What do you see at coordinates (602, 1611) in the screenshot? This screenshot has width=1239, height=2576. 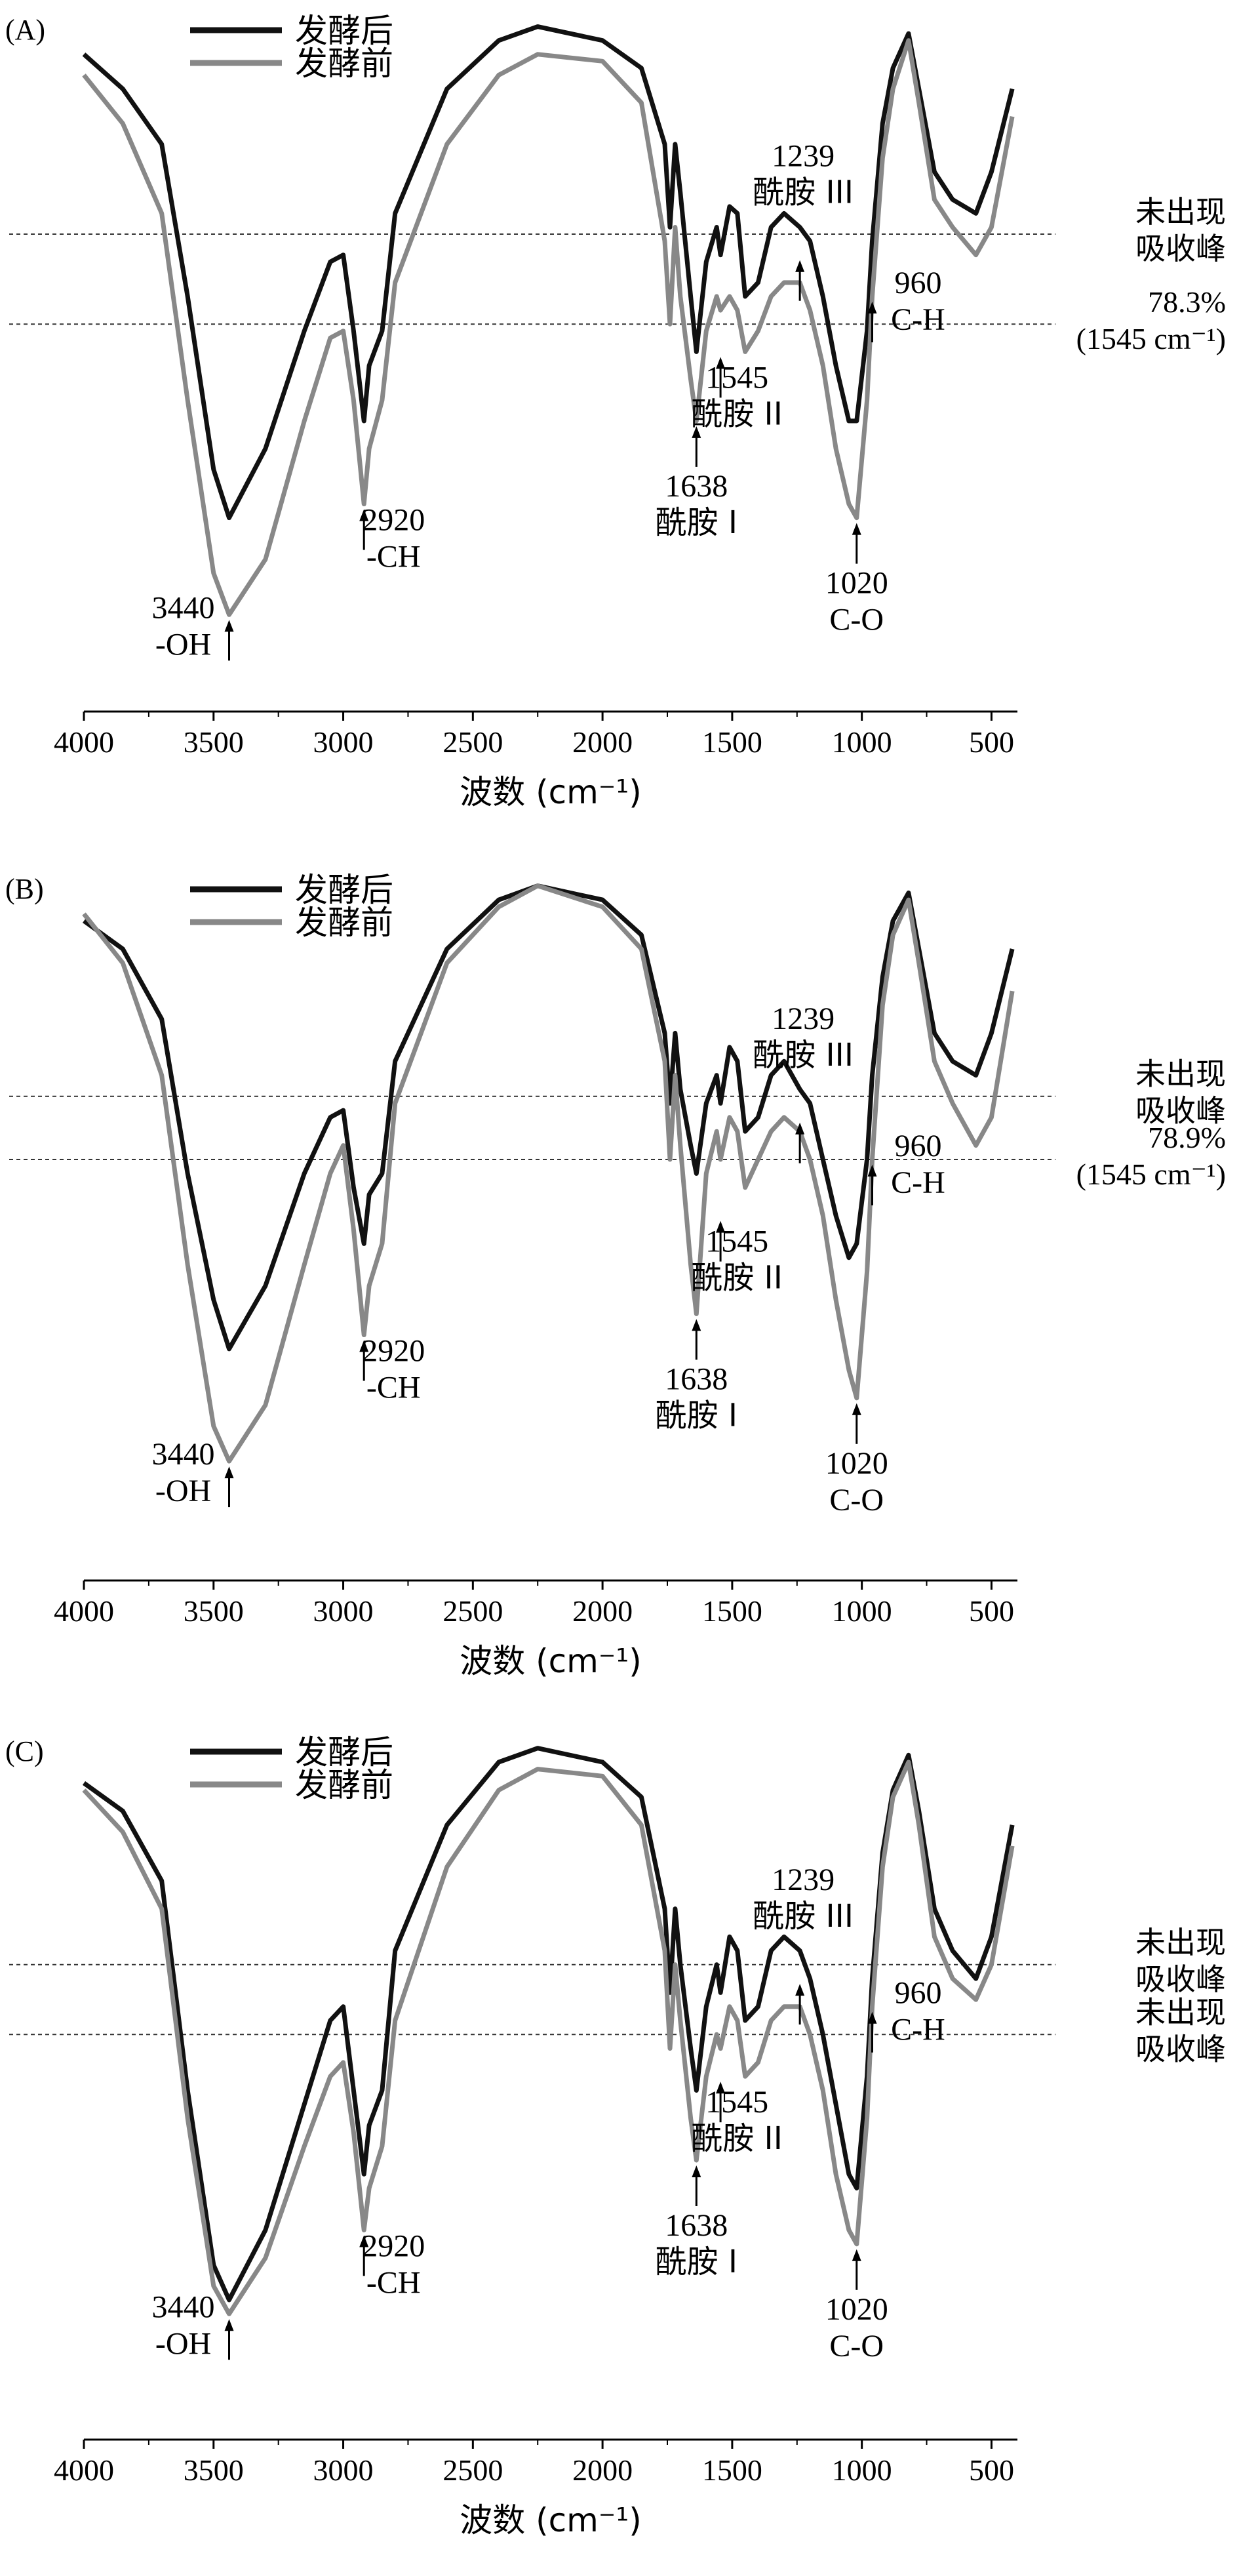 I see `x-tick-label: 2000` at bounding box center [602, 1611].